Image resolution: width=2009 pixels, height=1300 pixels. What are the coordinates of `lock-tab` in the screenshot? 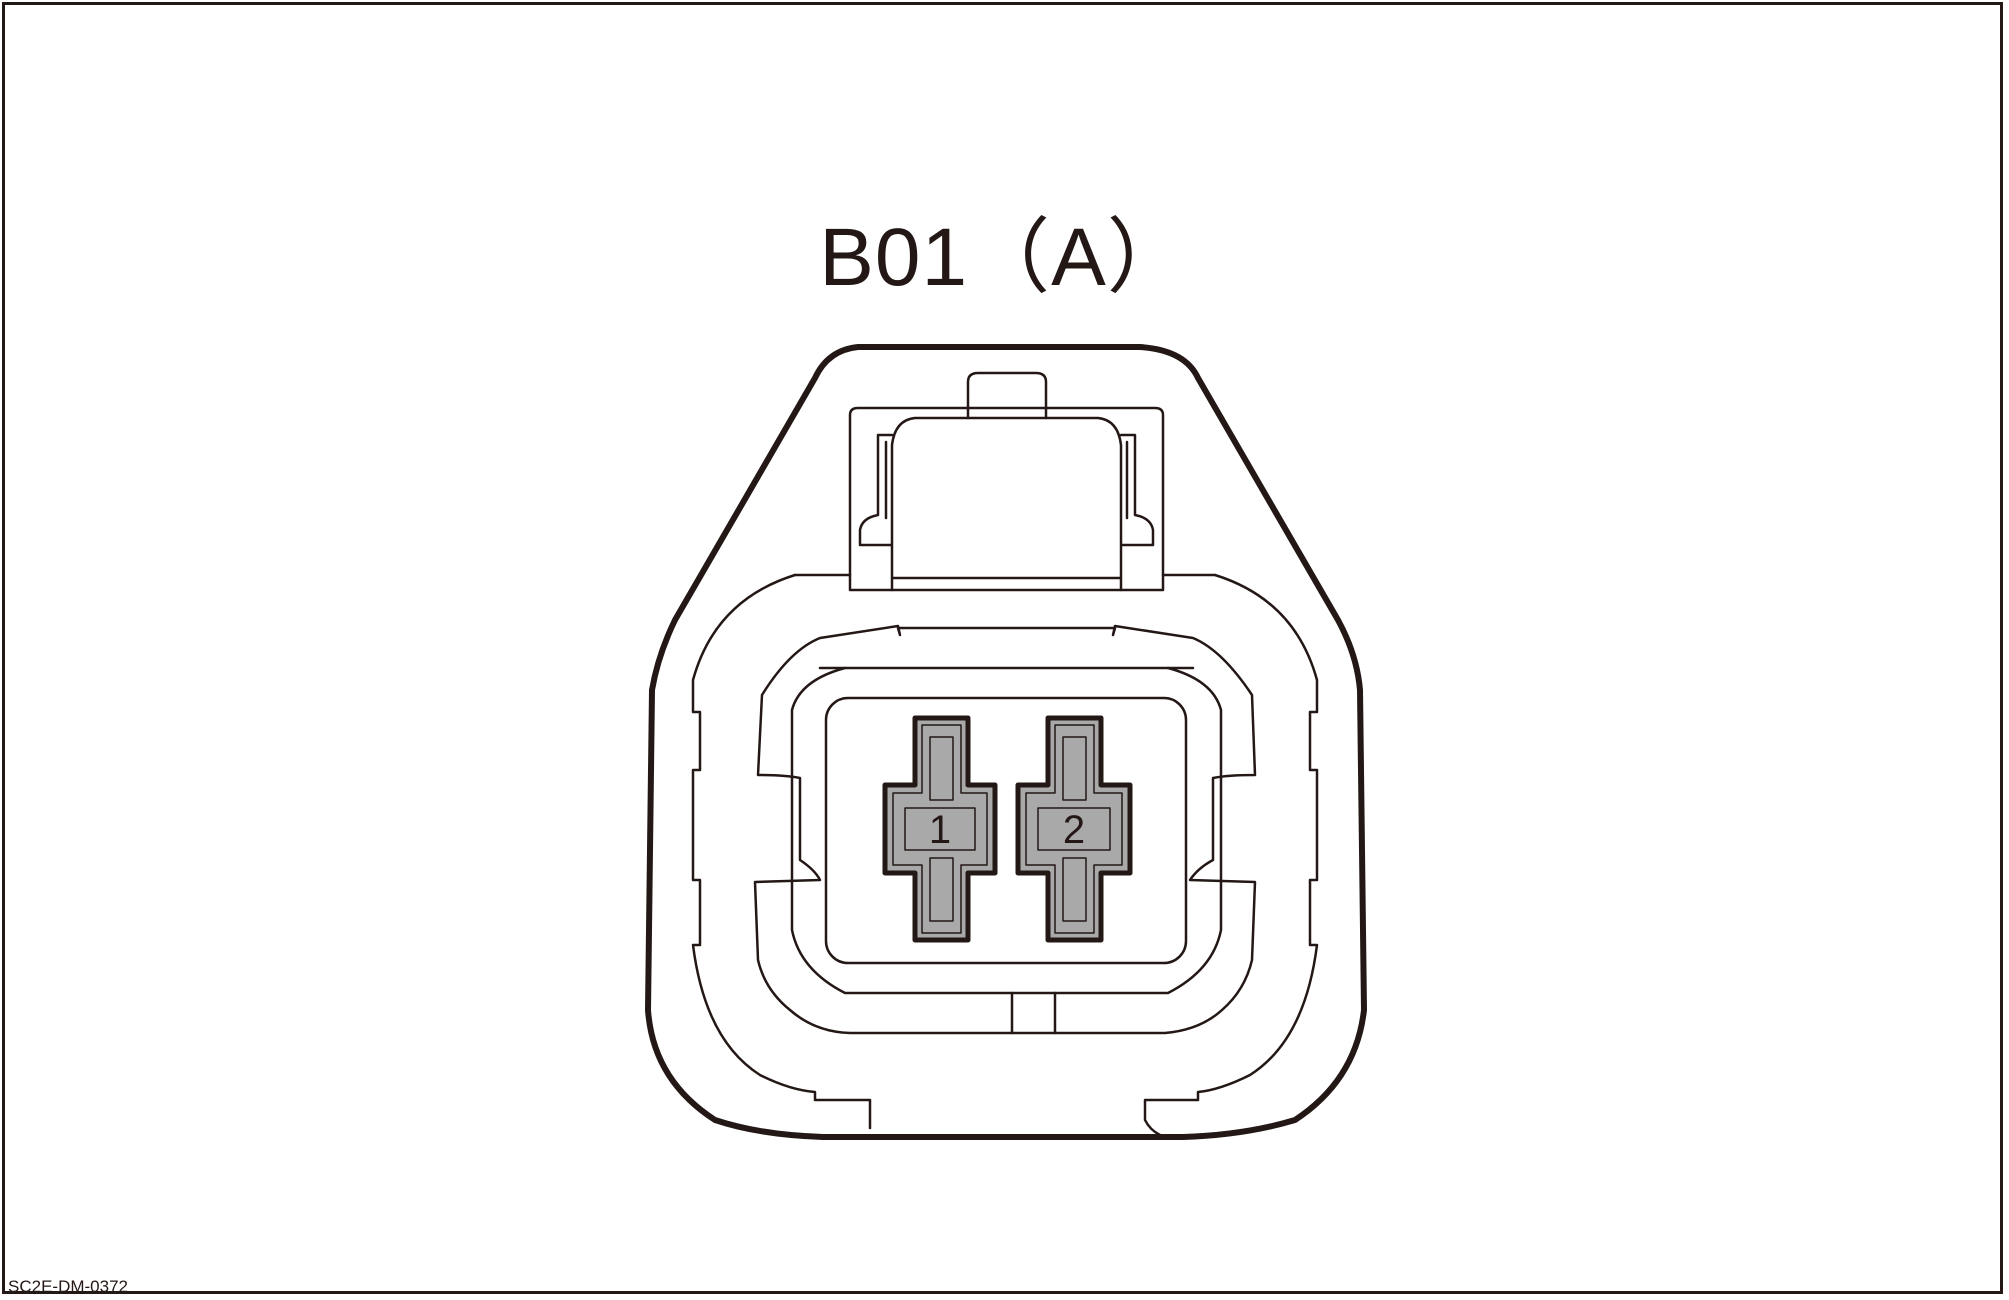 It's located at (1007, 395).